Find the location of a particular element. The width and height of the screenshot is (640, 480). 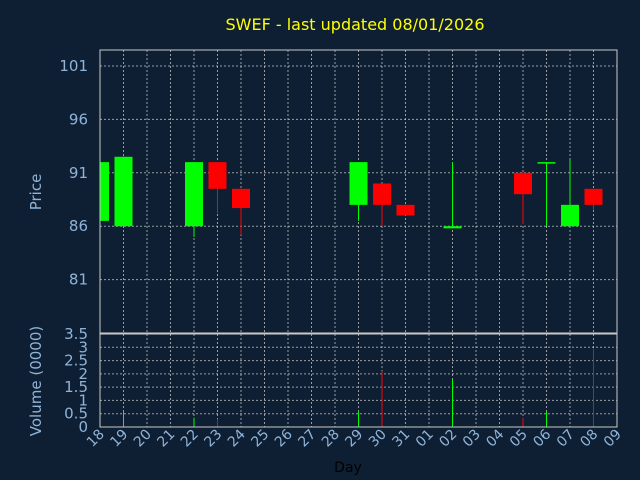

x-tick-label: 26 is located at coordinates (284, 438).